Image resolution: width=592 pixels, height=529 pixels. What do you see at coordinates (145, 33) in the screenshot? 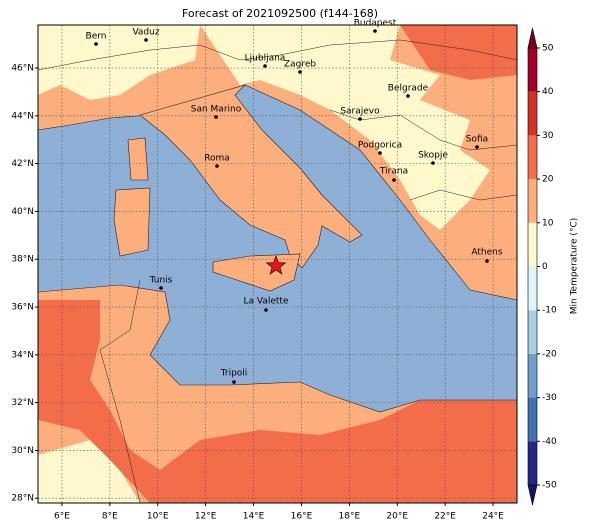
I see `city-label: Vaduz` at bounding box center [145, 33].